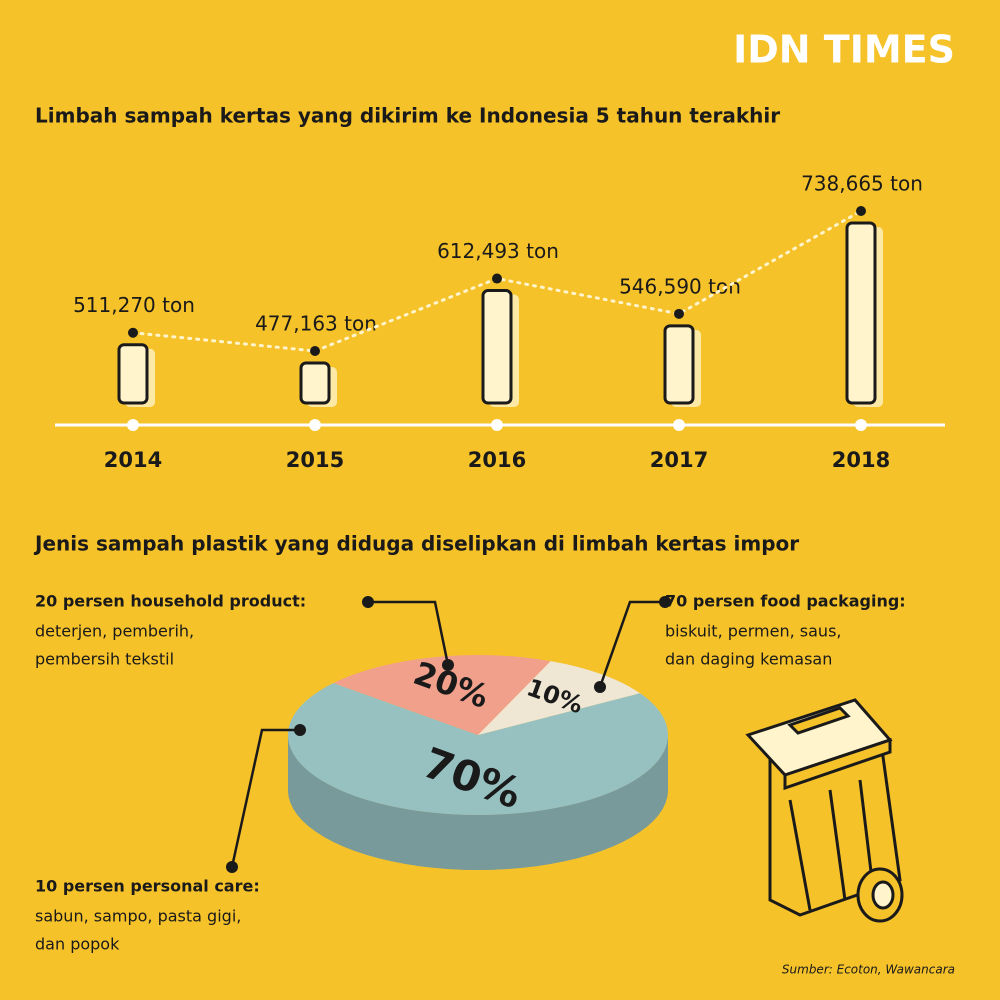 The height and width of the screenshot is (1000, 1000). I want to click on annotation-text: deterjen, pemberih,, so click(114, 631).